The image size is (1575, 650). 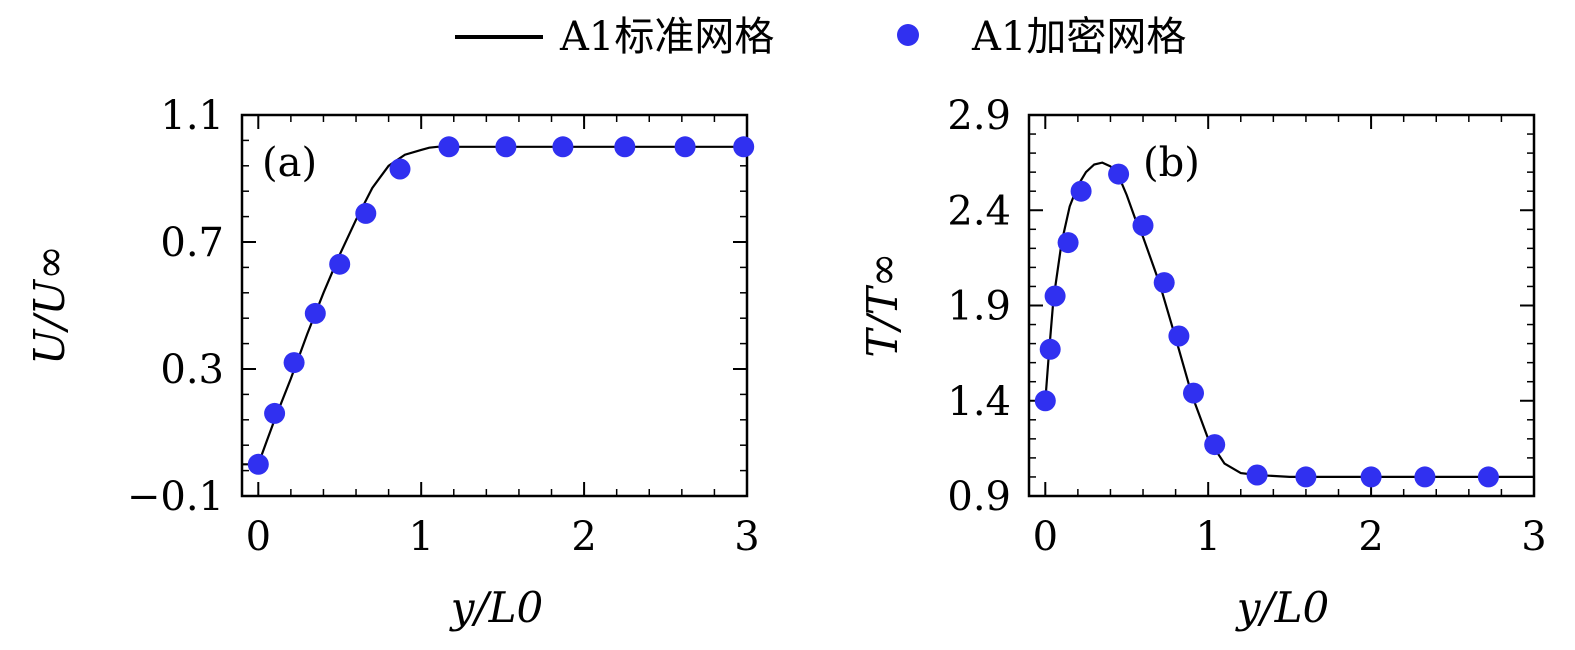 What do you see at coordinates (192, 243) in the screenshot?
I see `ytick-label: 0.7` at bounding box center [192, 243].